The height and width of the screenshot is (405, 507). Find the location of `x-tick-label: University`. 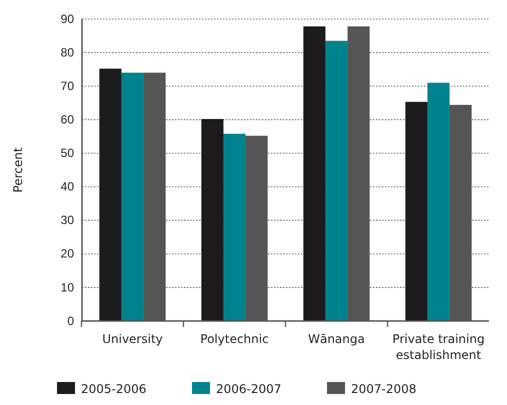

x-tick-label: University is located at coordinates (132, 339).